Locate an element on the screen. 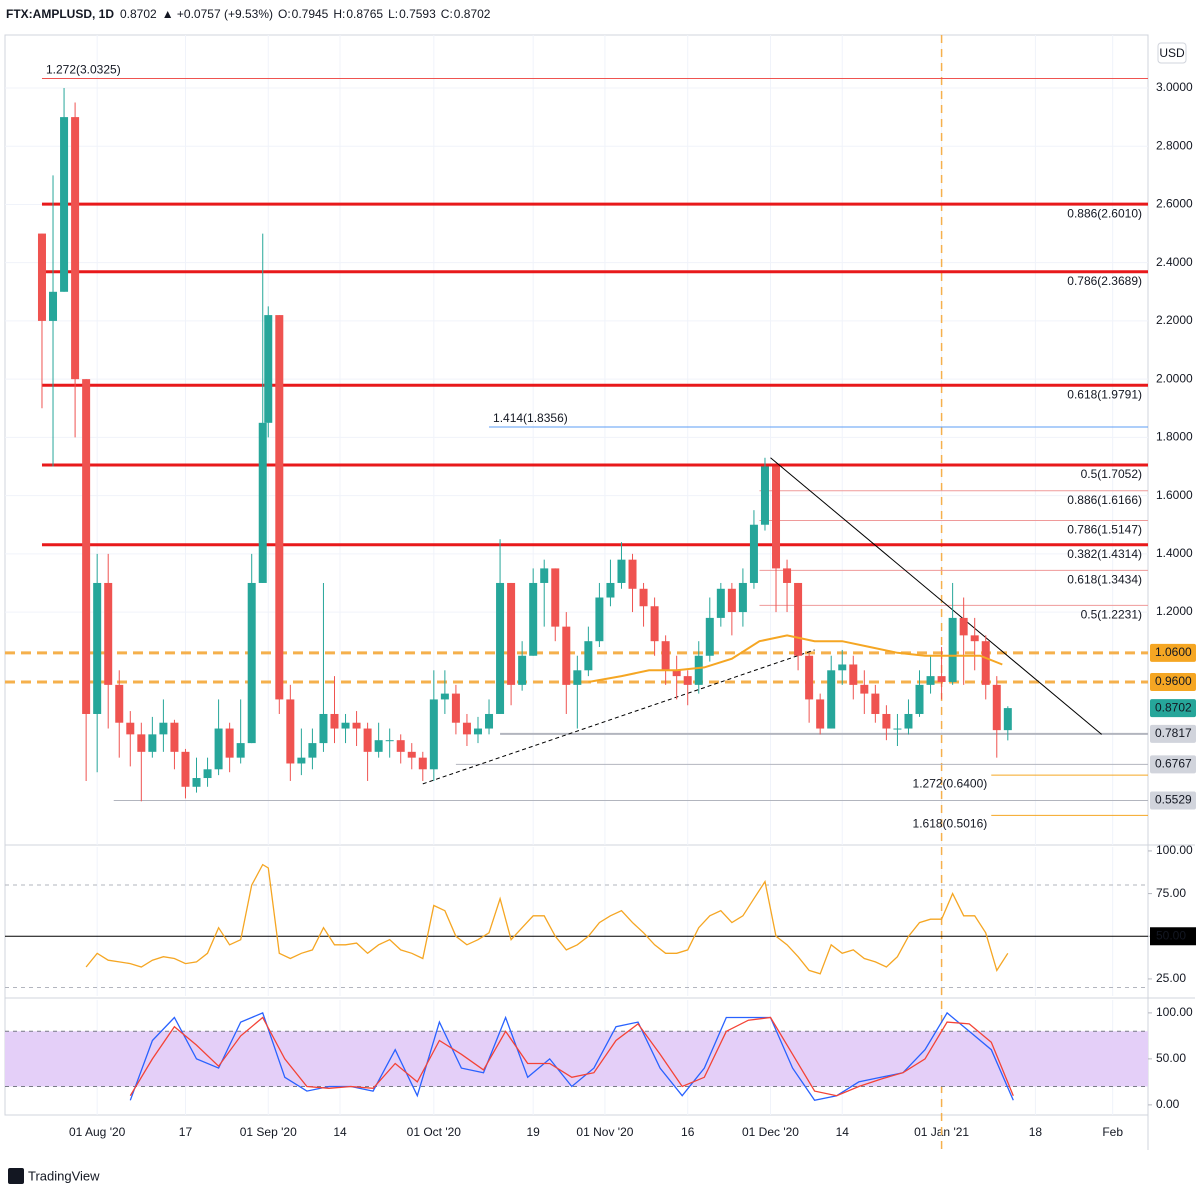 This screenshot has height=1200, width=1200. price-tag-label: 0.6767 is located at coordinates (1173, 764).